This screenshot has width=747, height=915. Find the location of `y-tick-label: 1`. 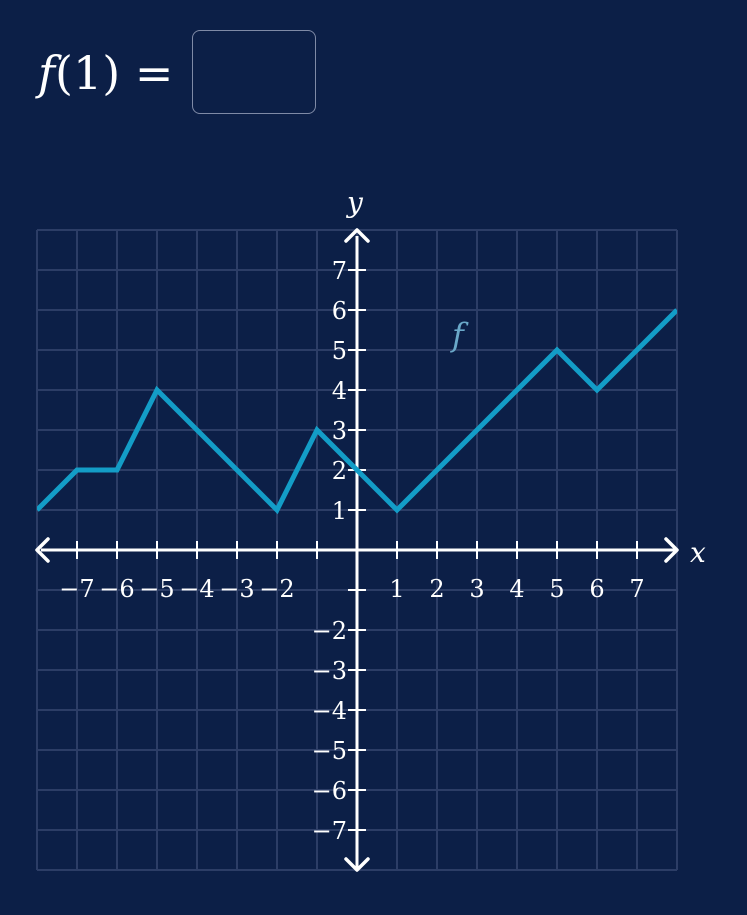

y-tick-label: 1 is located at coordinates (339, 511).